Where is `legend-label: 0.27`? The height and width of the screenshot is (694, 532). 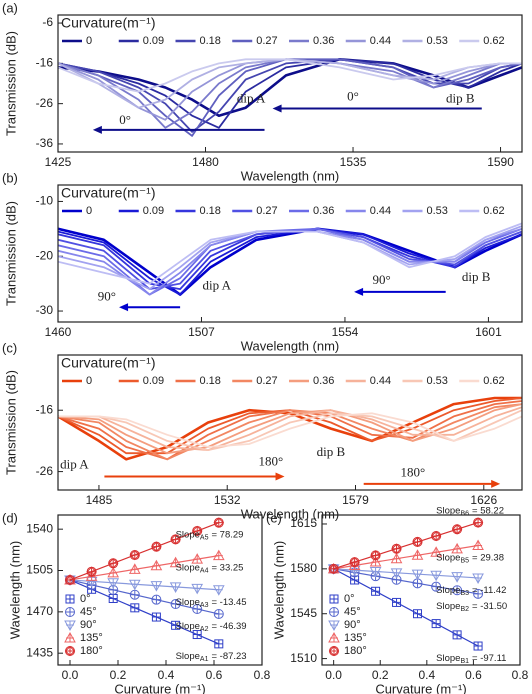 legend-label: 0.27 is located at coordinates (266, 211).